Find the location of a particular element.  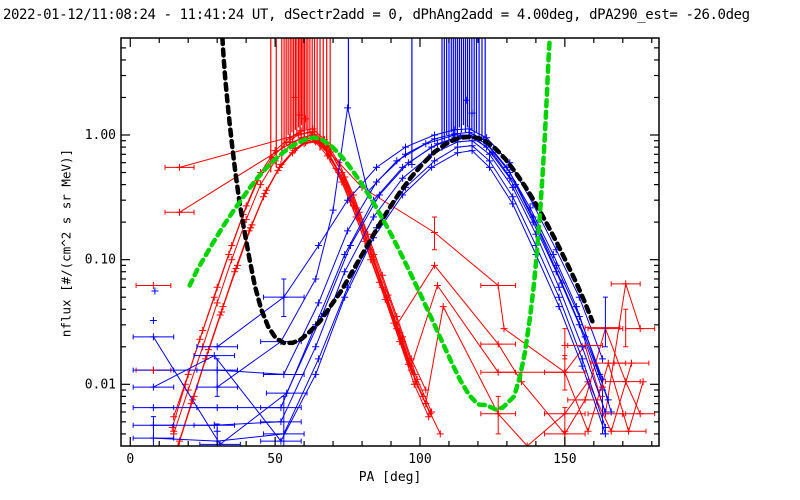

tick-label: 50 is located at coordinates (275, 459).